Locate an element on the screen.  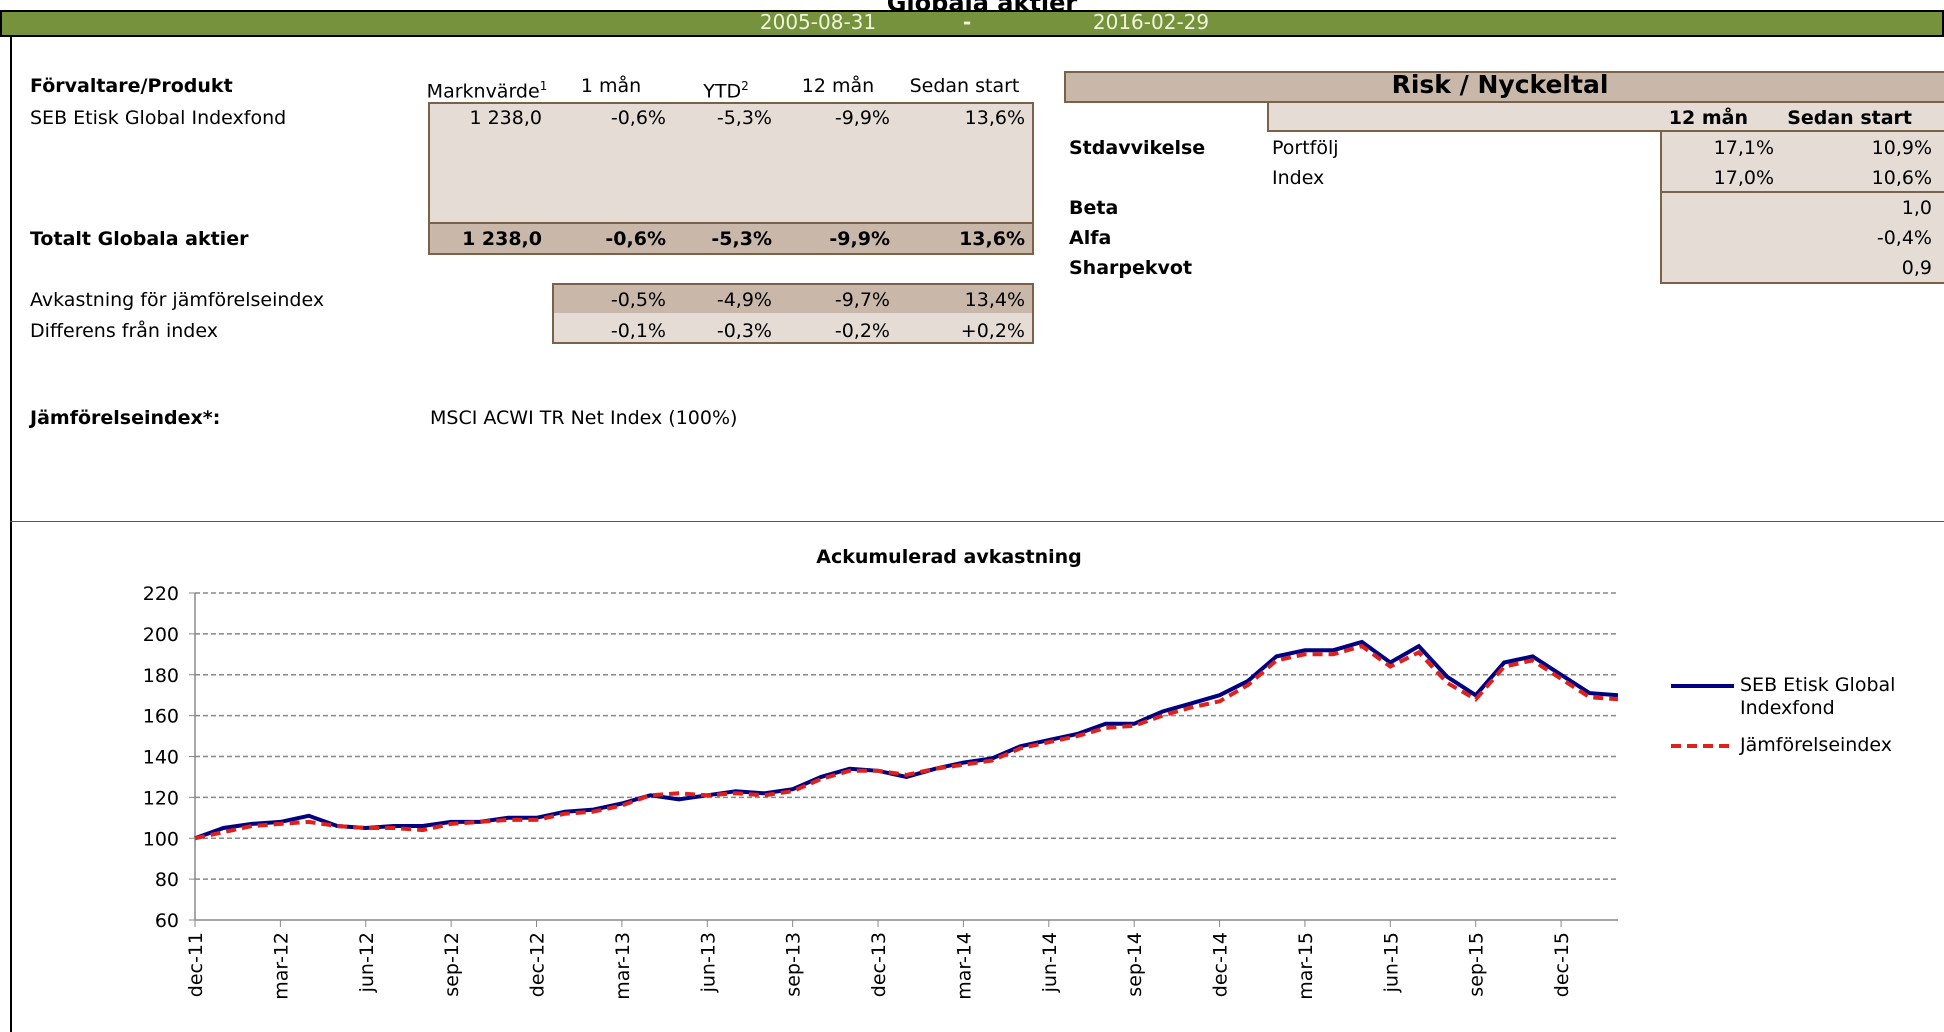
risk-group: Beta is located at coordinates (1094, 208).